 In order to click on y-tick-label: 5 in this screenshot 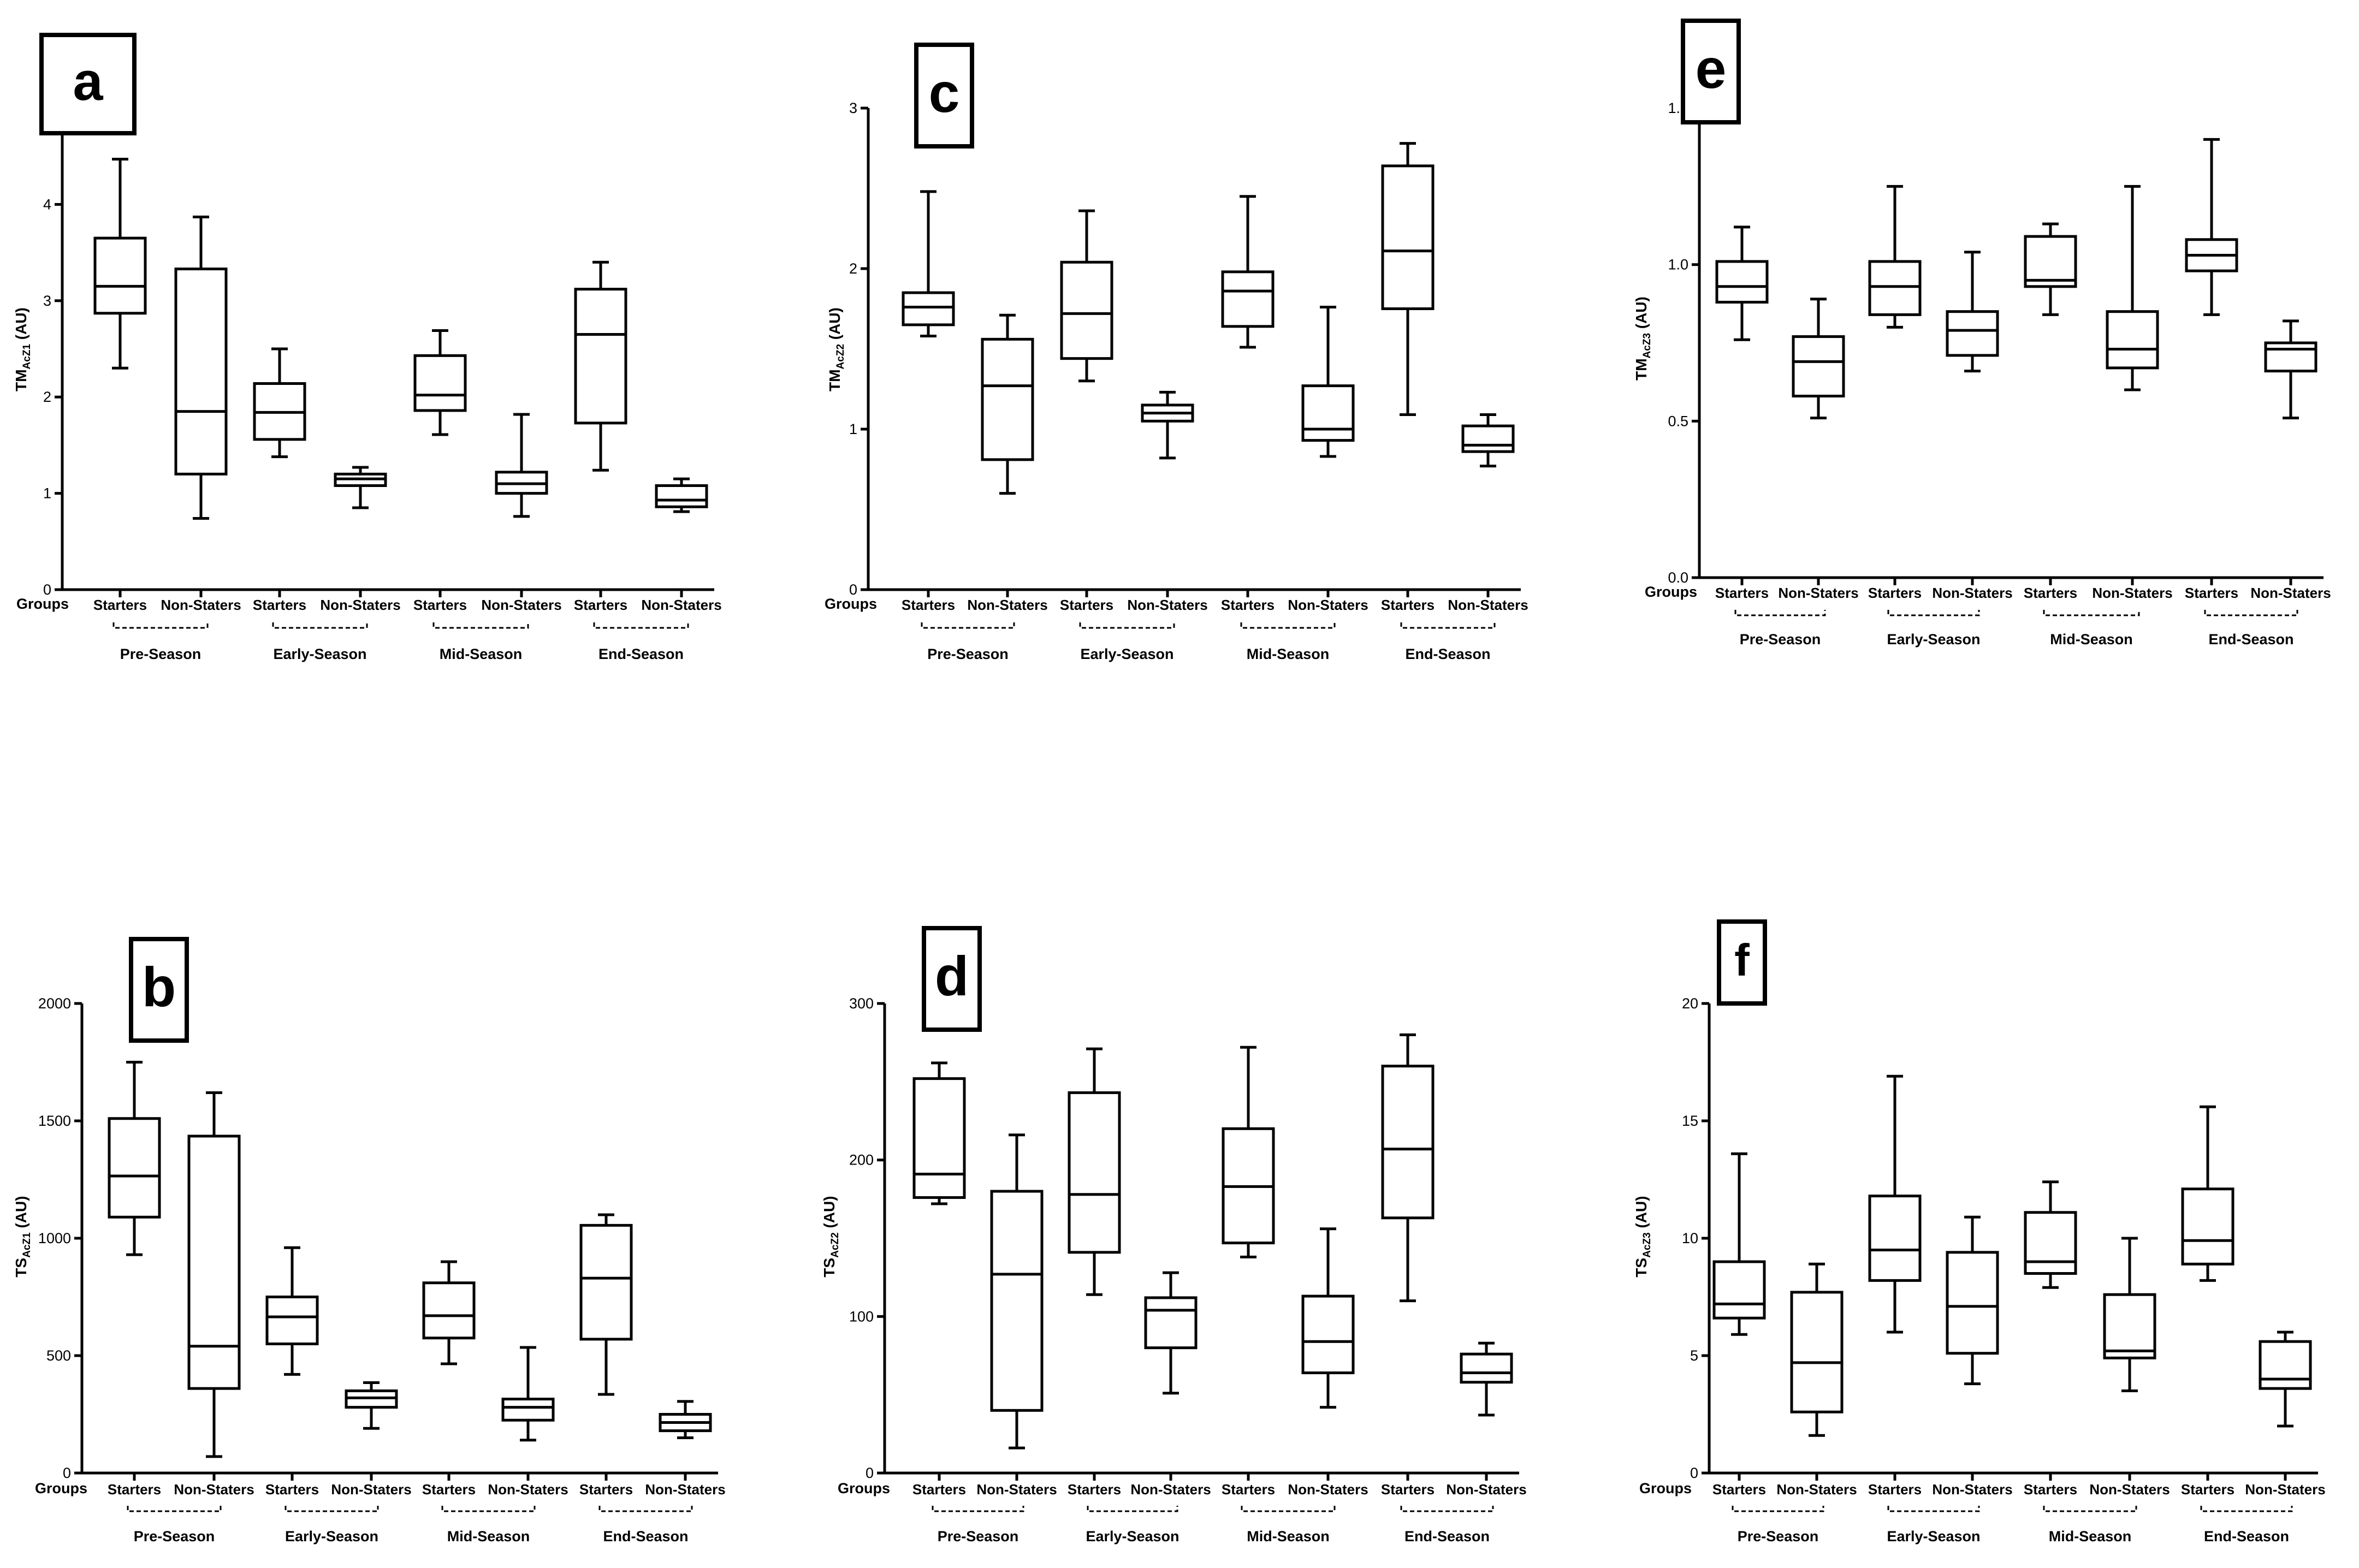, I will do `click(1694, 1355)`.